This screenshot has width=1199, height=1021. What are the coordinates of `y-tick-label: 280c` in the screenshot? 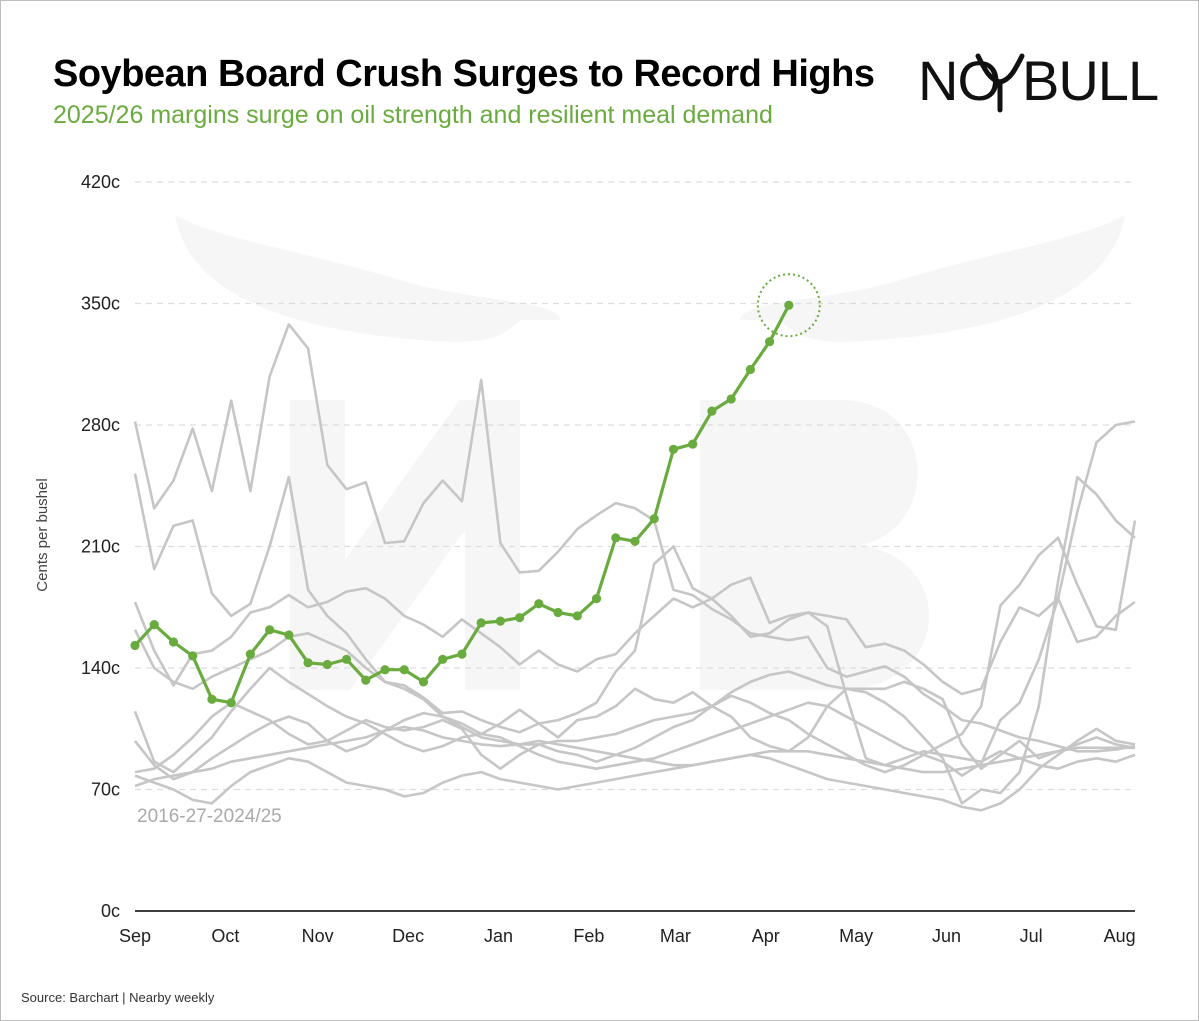 It's located at (100, 425).